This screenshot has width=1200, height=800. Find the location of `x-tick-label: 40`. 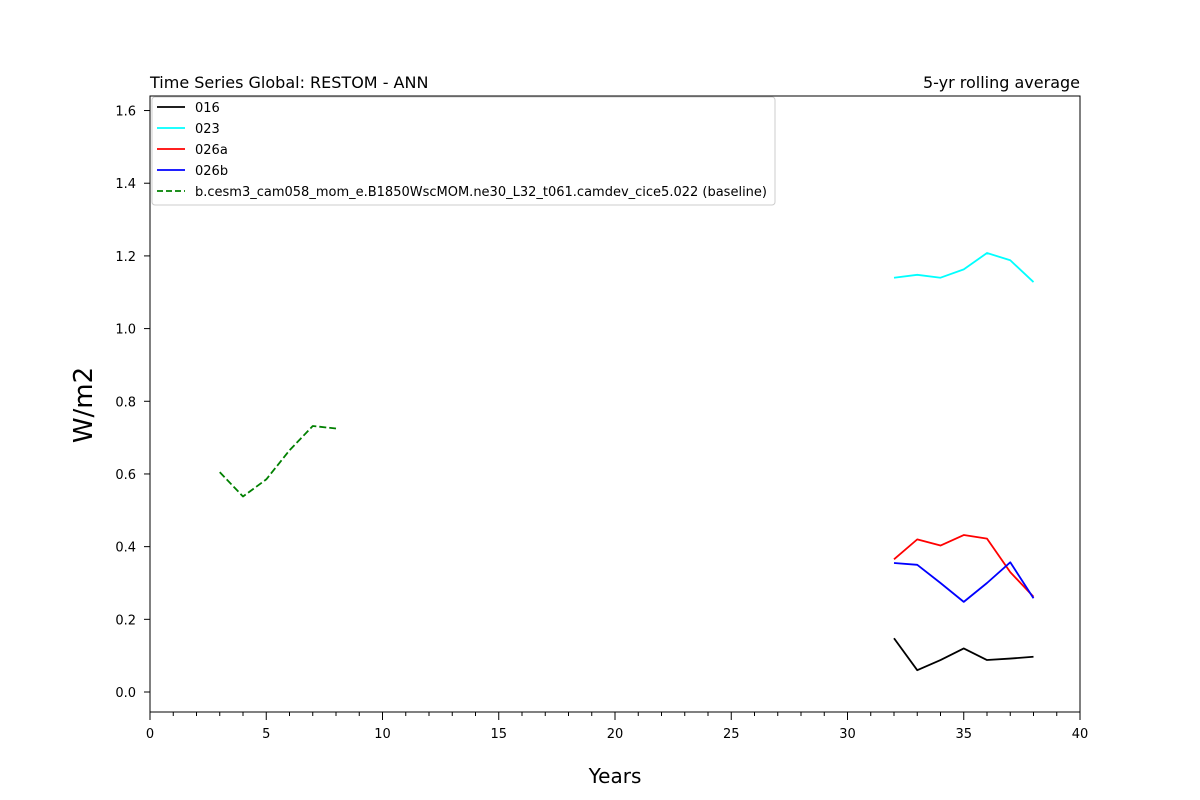

x-tick-label: 40 is located at coordinates (1080, 734).